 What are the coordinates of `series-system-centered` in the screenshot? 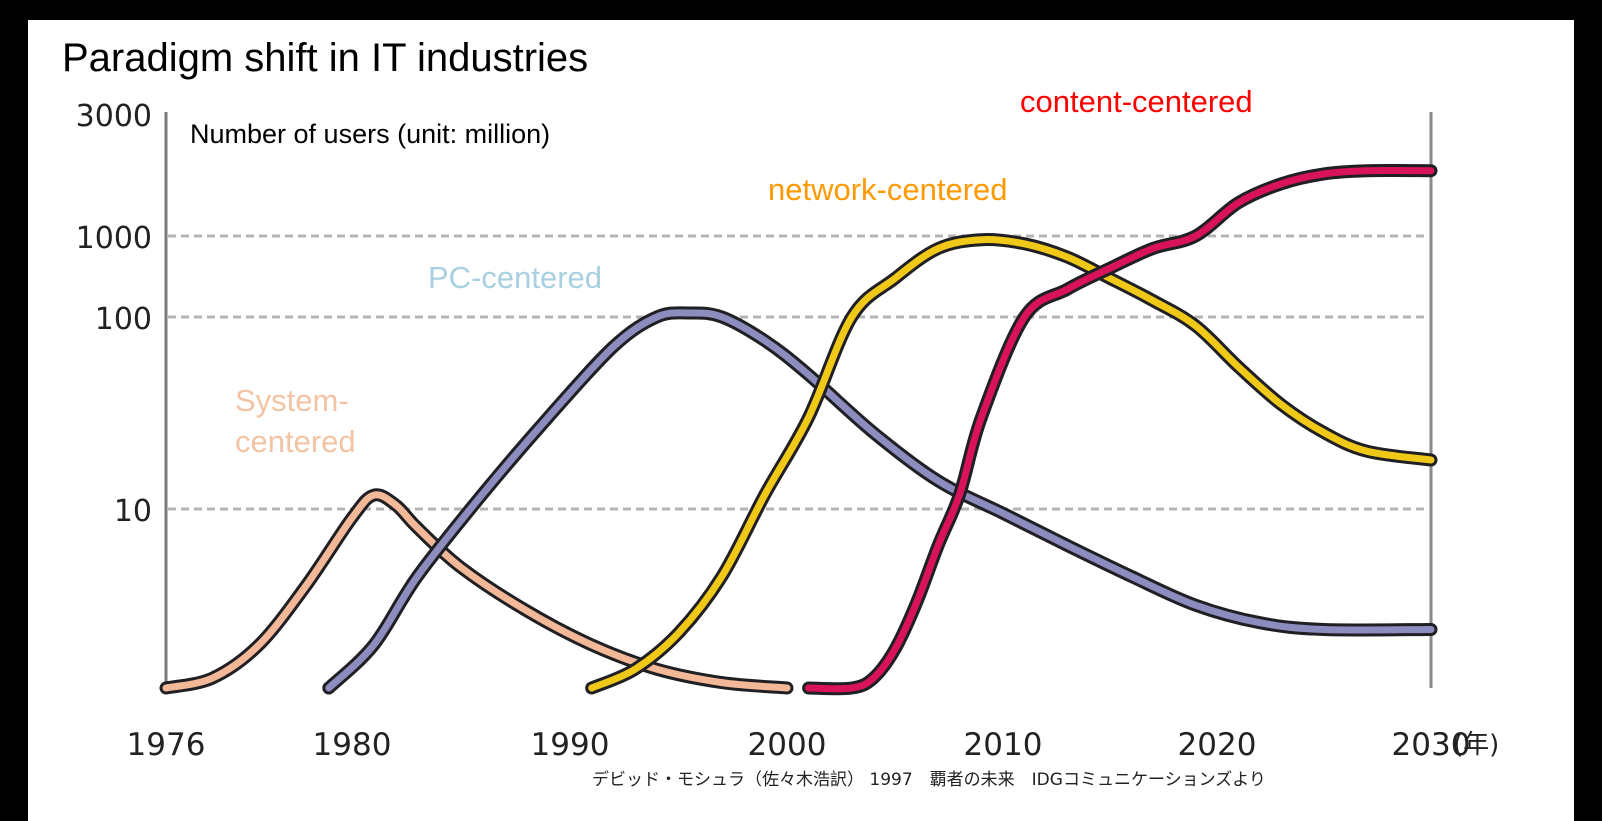 It's located at (476, 591).